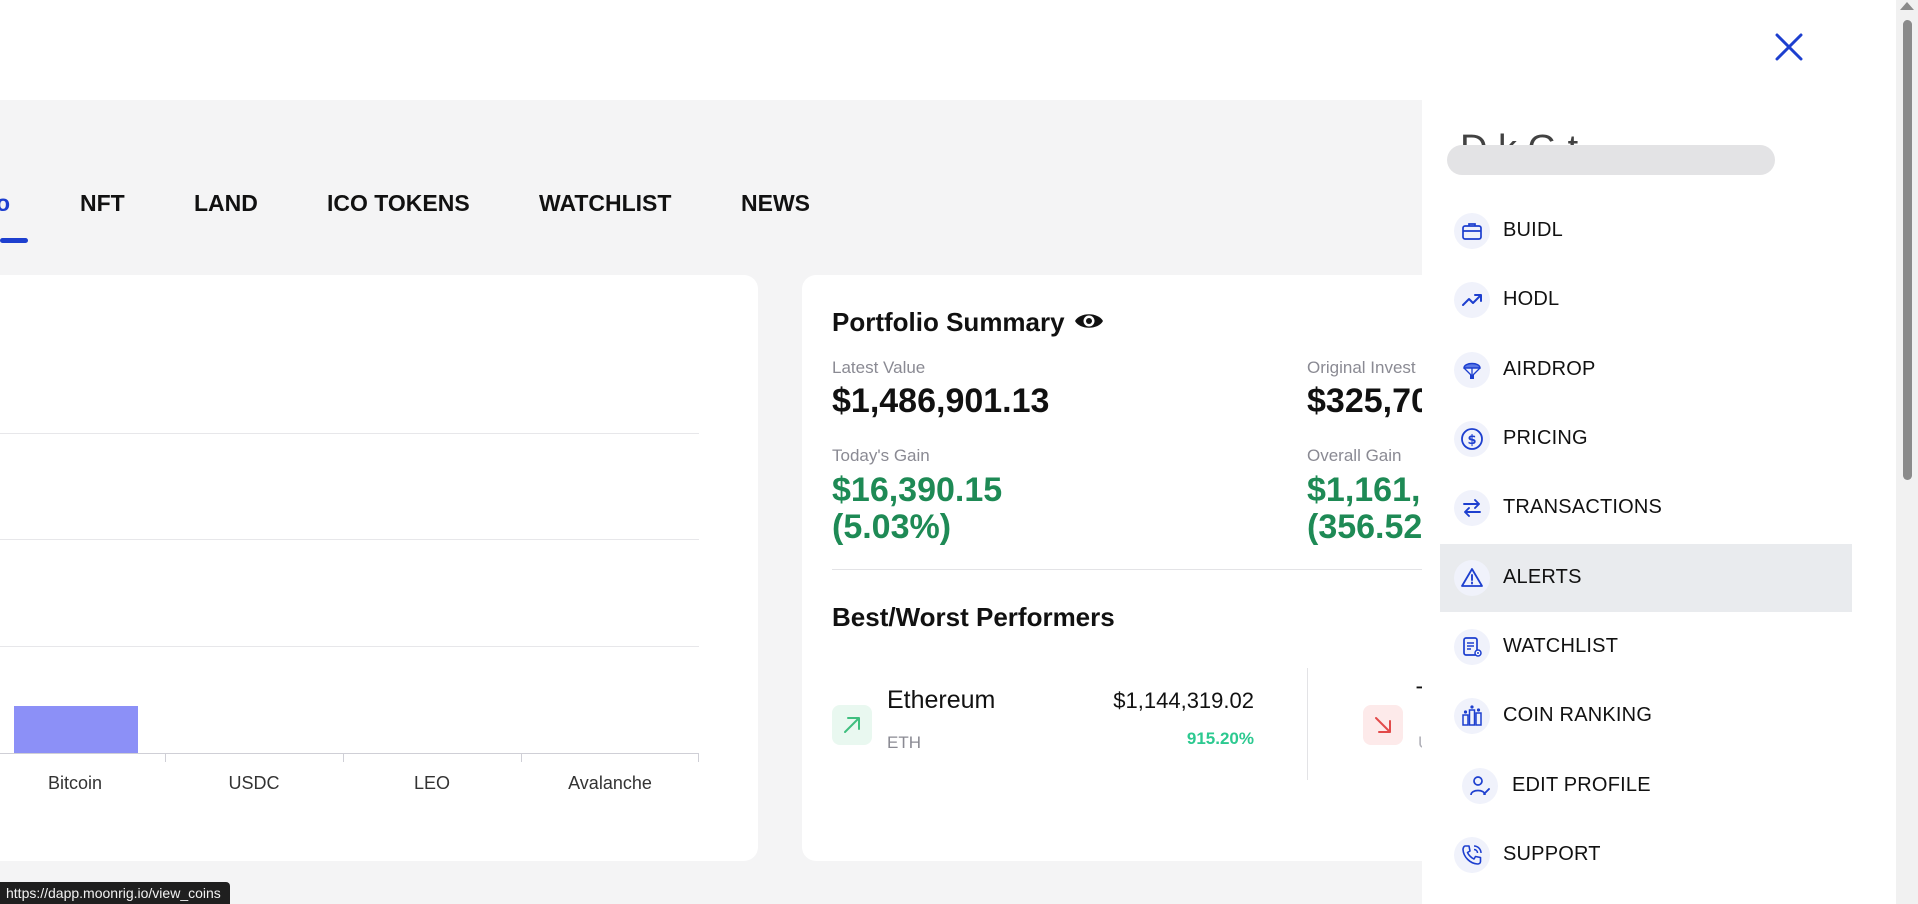 The height and width of the screenshot is (904, 1918). Describe the element at coordinates (1646, 300) in the screenshot. I see `menu-item-hodl: HODL` at that location.